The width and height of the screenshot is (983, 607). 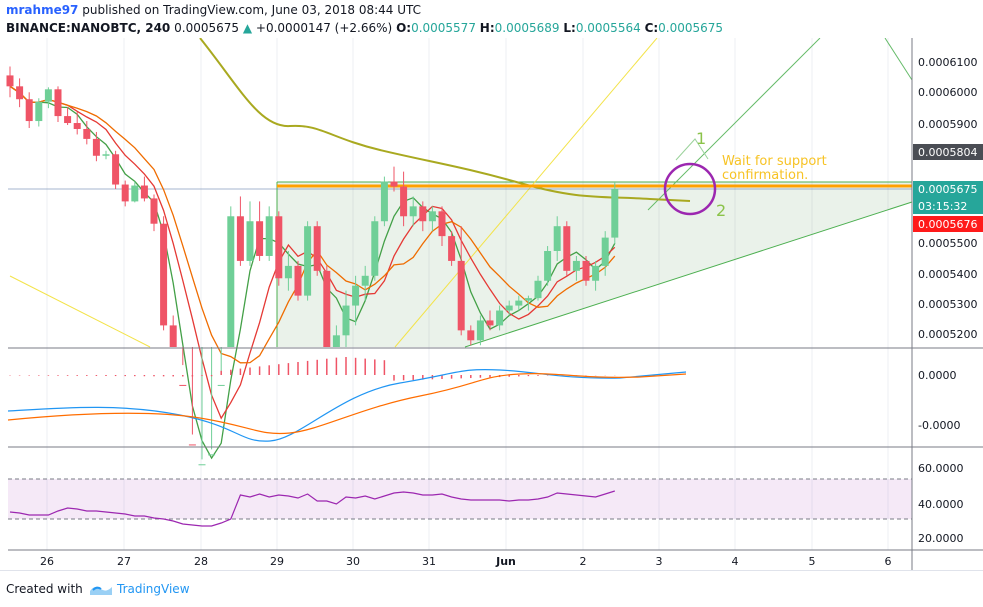 I want to click on open-label: O:, so click(x=404, y=28).